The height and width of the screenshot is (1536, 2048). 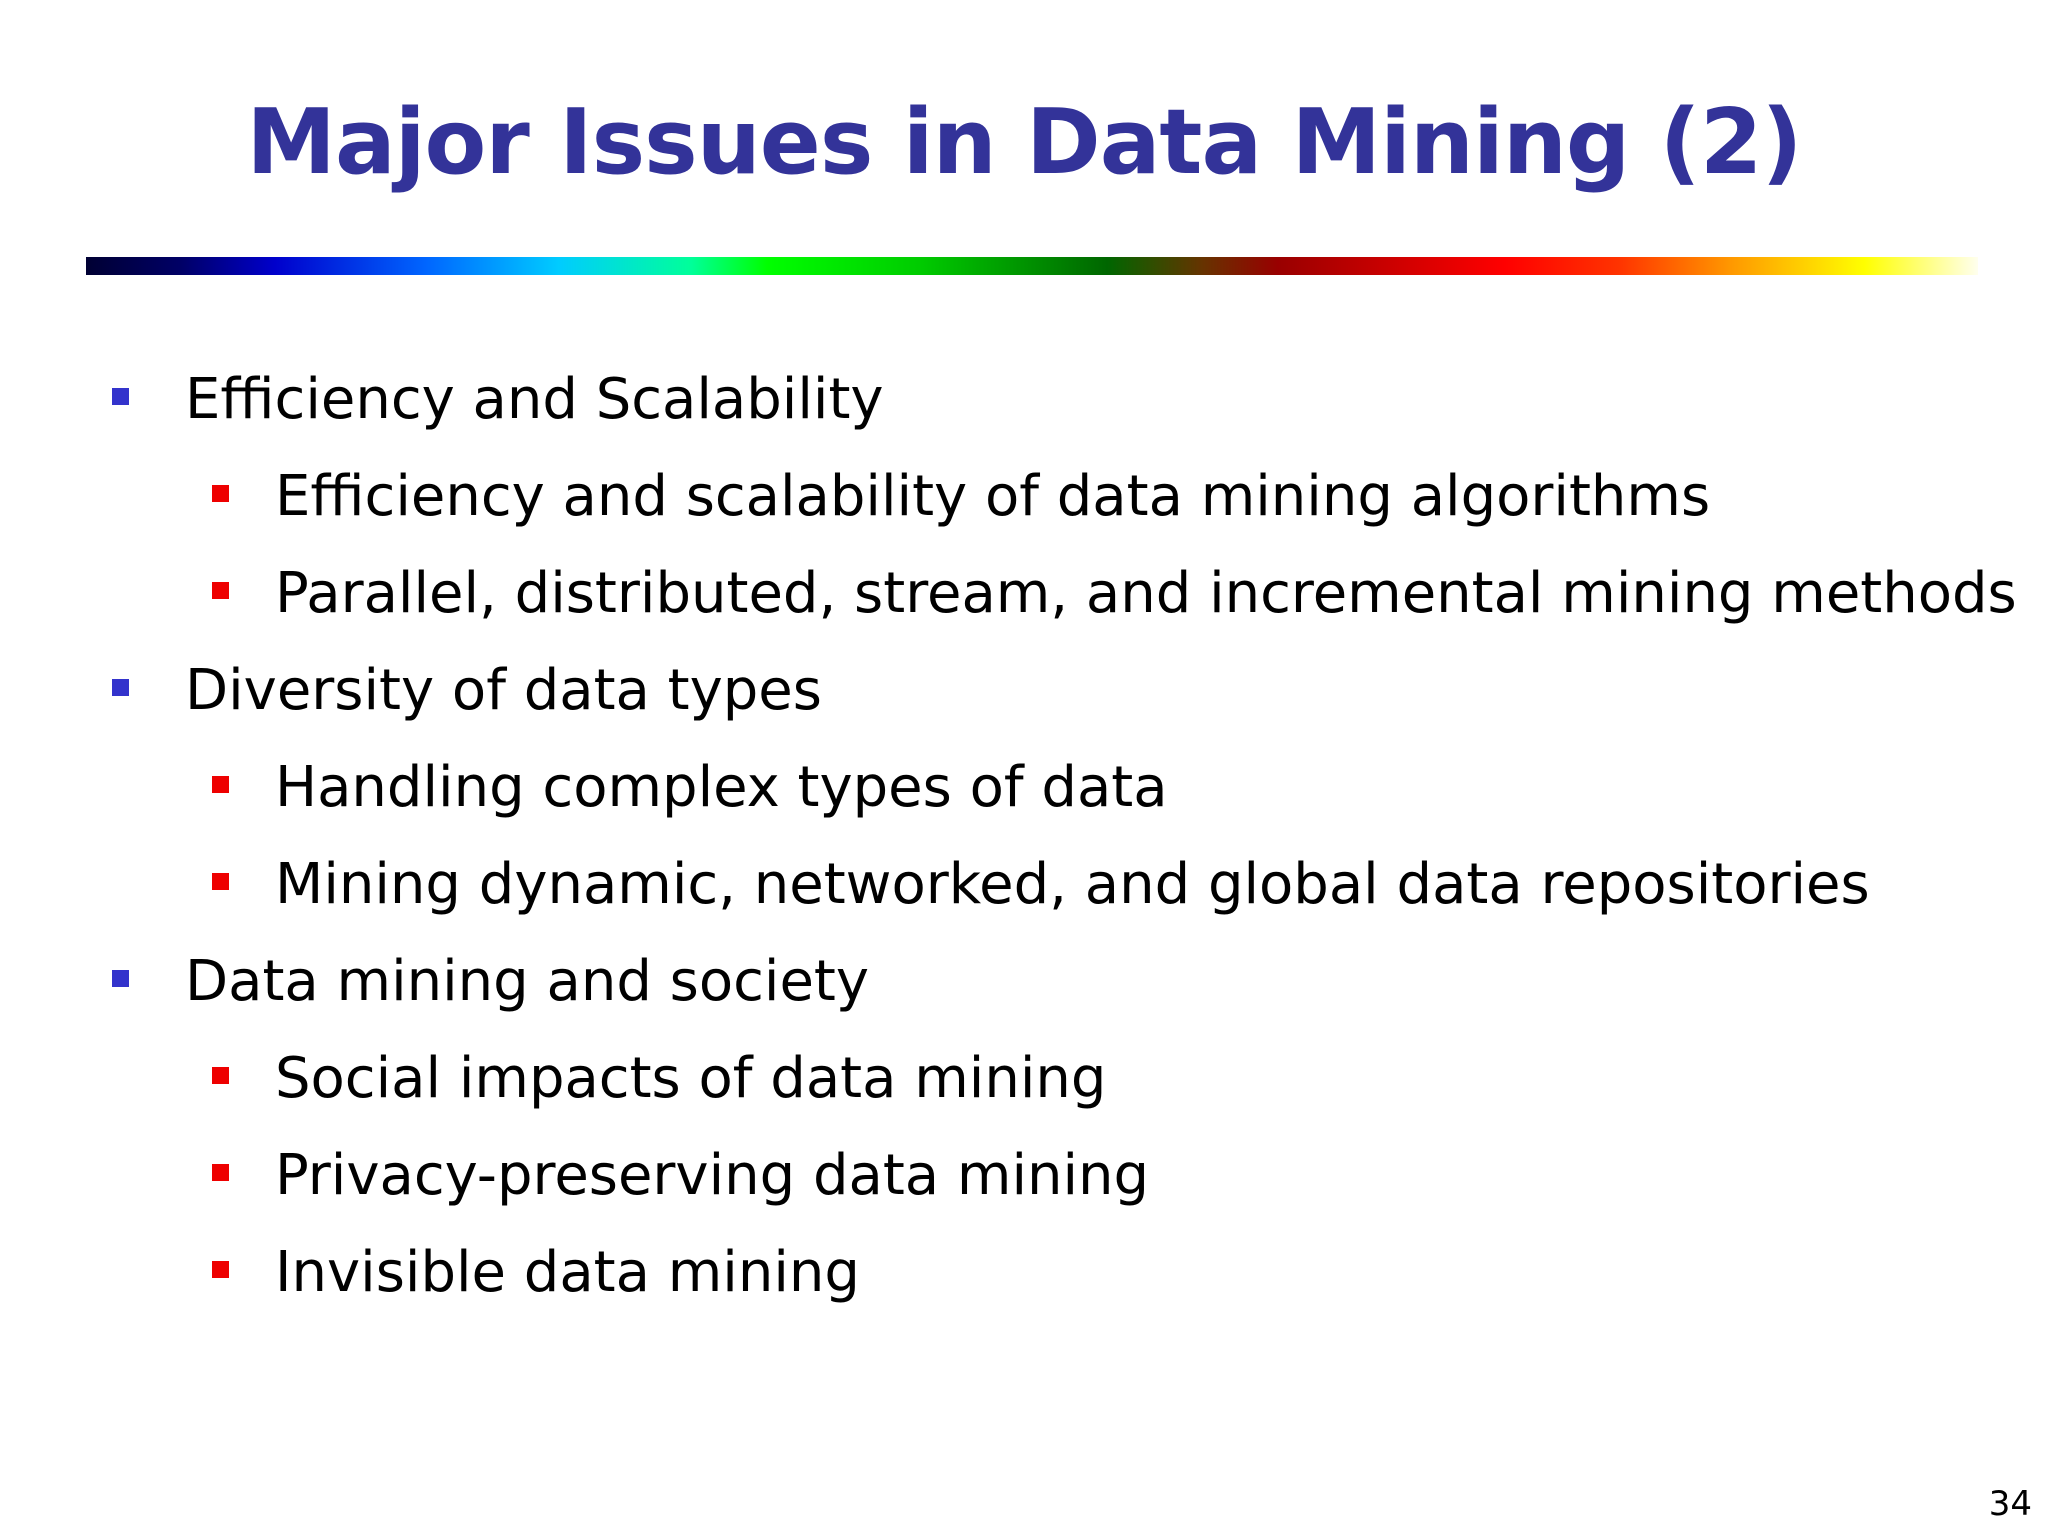 I want to click on sub-bullet-text: Handling complex types of data, so click(x=721, y=787).